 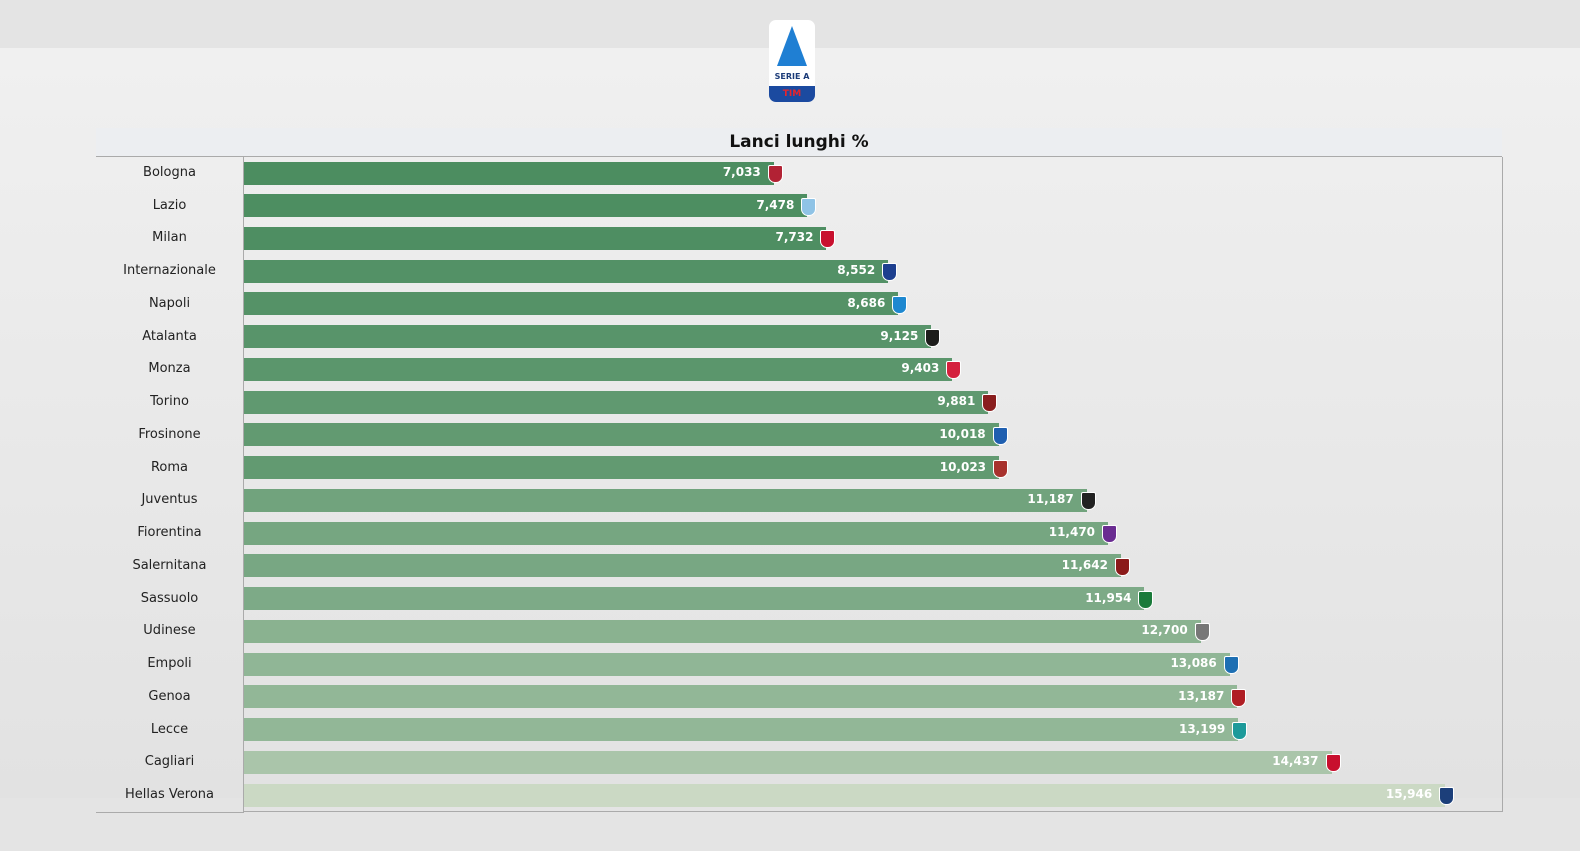 What do you see at coordinates (169, 336) in the screenshot?
I see `category-label: Atalanta` at bounding box center [169, 336].